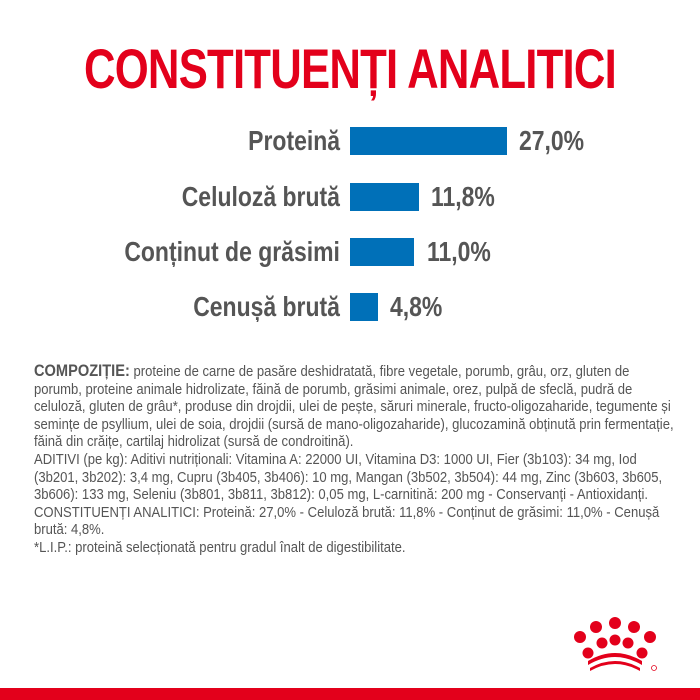  Describe the element at coordinates (294, 140) in the screenshot. I see `bar-label: Proteină` at that location.